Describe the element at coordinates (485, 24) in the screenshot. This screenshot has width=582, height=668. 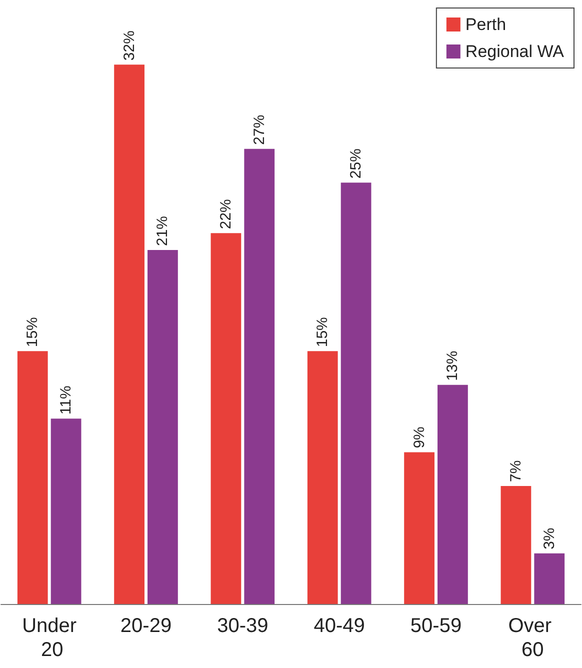
I see `legend-label: Perth` at that location.